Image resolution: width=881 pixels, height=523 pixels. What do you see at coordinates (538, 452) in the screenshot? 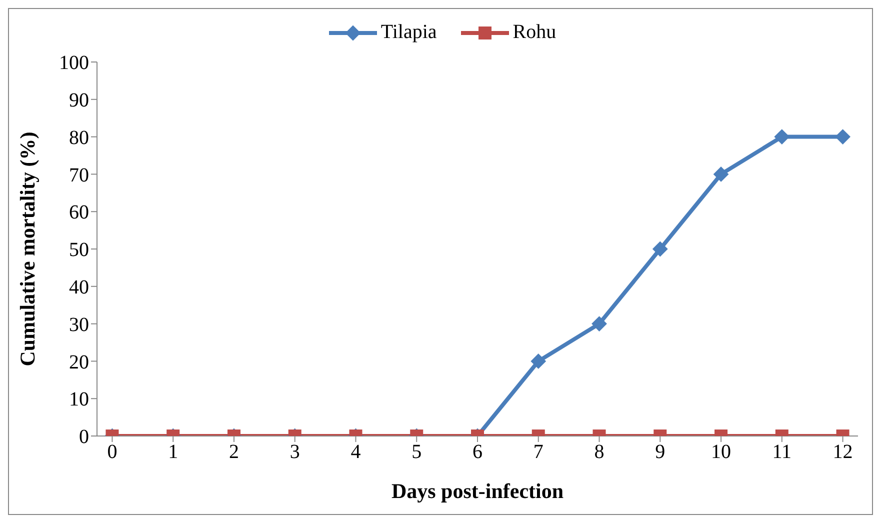
I see `x-tick-label: 7` at bounding box center [538, 452].